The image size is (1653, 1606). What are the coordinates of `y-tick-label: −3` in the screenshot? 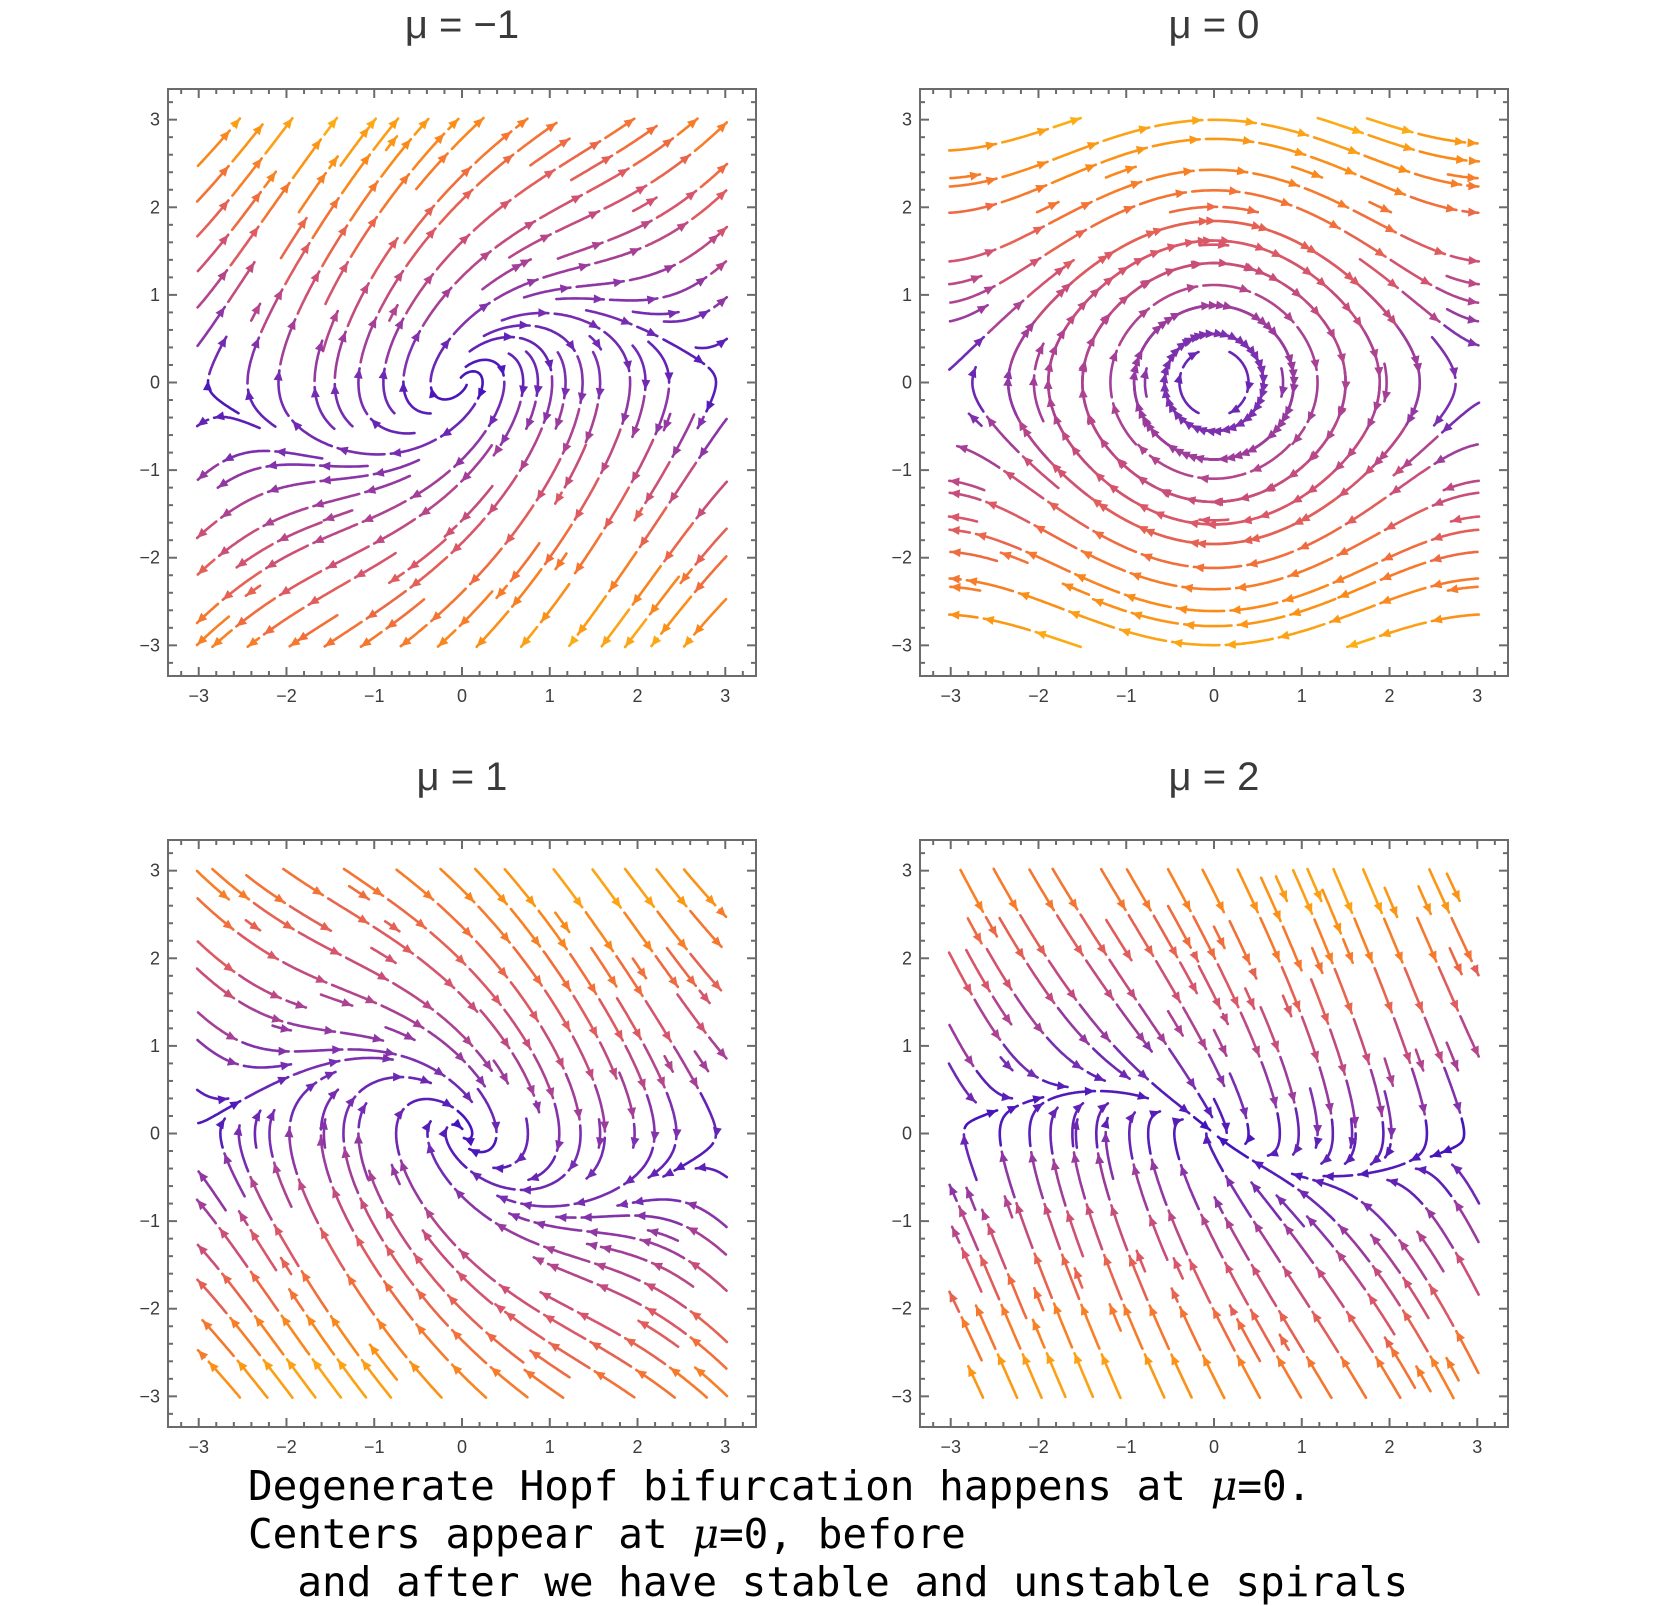 It's located at (149, 645).